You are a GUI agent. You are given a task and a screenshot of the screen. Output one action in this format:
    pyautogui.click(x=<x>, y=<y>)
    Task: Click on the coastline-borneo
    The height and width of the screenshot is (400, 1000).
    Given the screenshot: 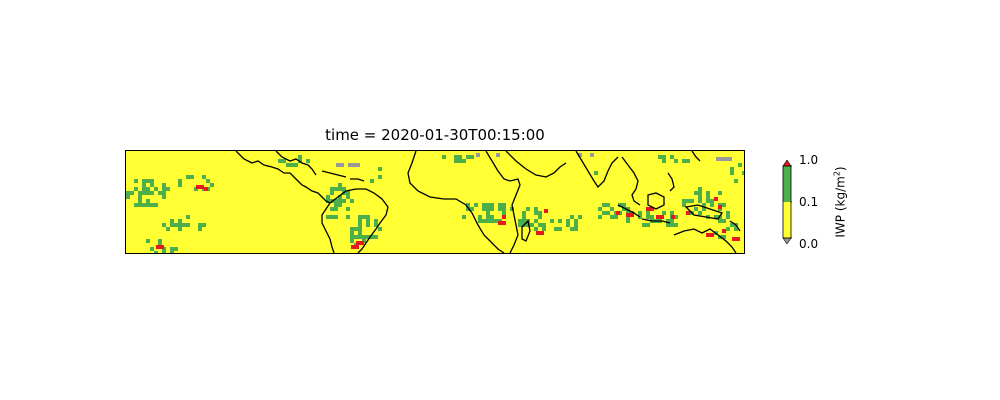 What is the action you would take?
    pyautogui.click(x=656, y=201)
    